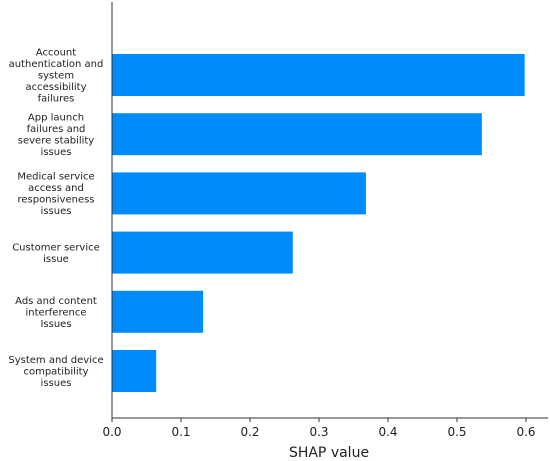 This screenshot has width=550, height=461. I want to click on x-tick-label: 0.4, so click(387, 432).